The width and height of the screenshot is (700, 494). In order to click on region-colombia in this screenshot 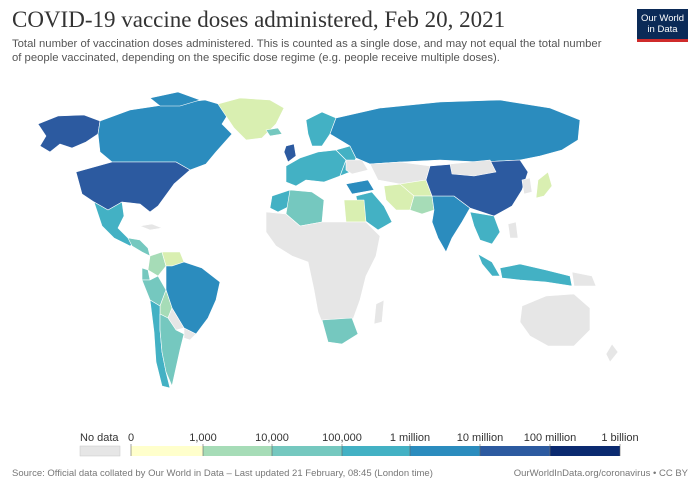, I will do `click(157, 264)`.